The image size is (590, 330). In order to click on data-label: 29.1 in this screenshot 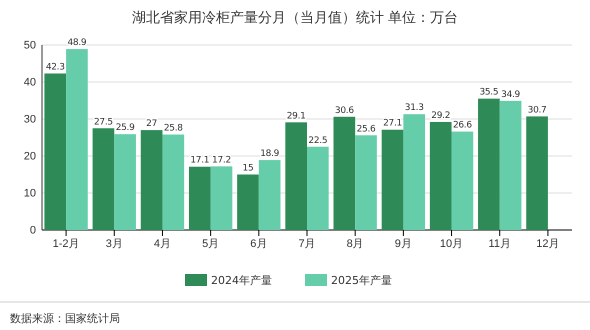, I will do `click(296, 116)`.